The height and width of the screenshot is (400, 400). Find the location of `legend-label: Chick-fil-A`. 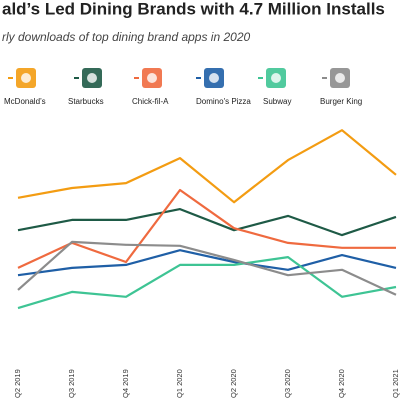

legend-label: Chick-fil-A is located at coordinates (150, 101).